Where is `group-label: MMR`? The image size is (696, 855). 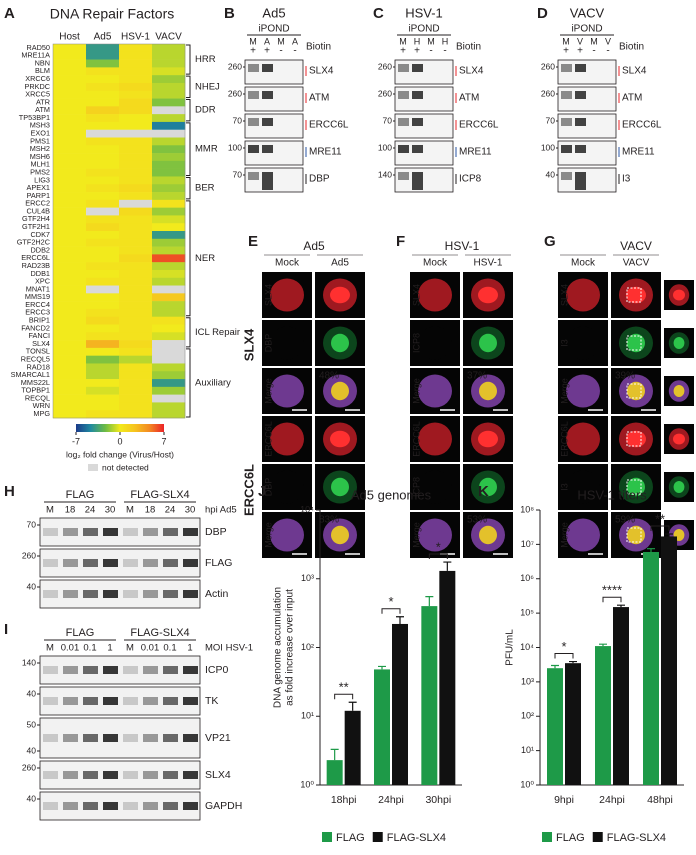 group-label: MMR is located at coordinates (206, 149).